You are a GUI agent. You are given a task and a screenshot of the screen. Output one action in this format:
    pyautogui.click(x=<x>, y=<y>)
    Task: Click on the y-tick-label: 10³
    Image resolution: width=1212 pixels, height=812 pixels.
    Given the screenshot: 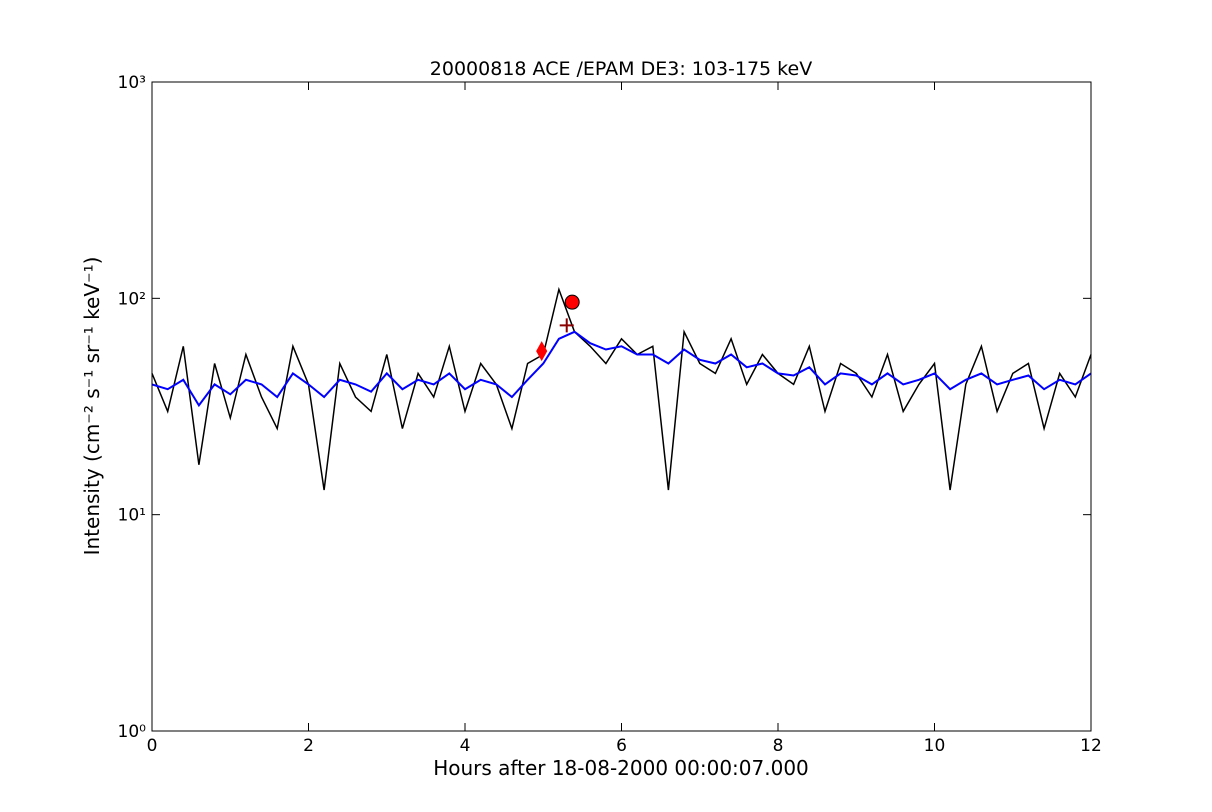 What is the action you would take?
    pyautogui.click(x=132, y=83)
    